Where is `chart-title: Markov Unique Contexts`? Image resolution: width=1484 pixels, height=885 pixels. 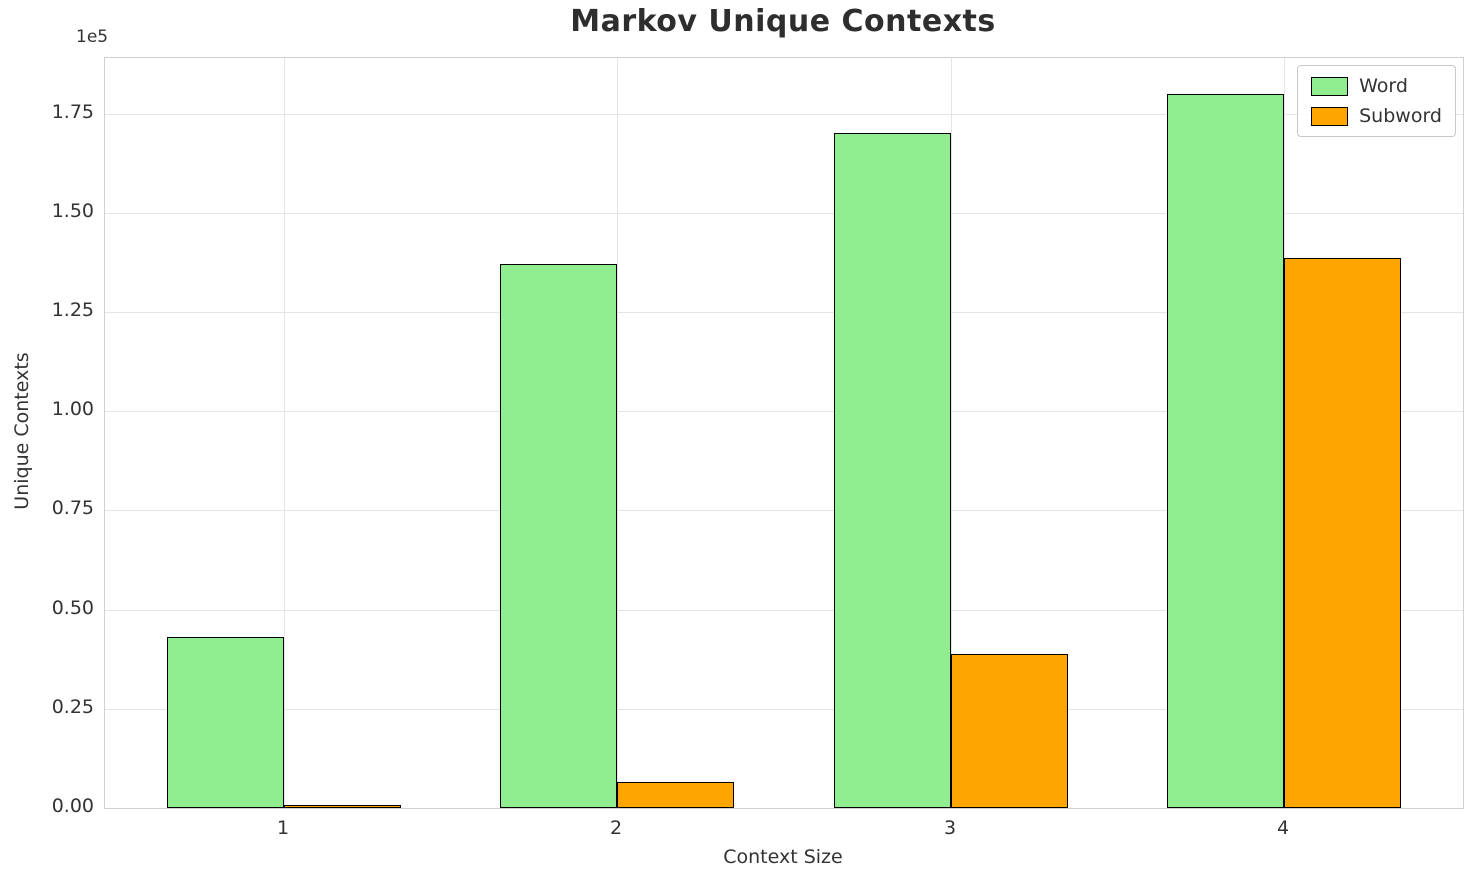
chart-title: Markov Unique Contexts is located at coordinates (783, 21).